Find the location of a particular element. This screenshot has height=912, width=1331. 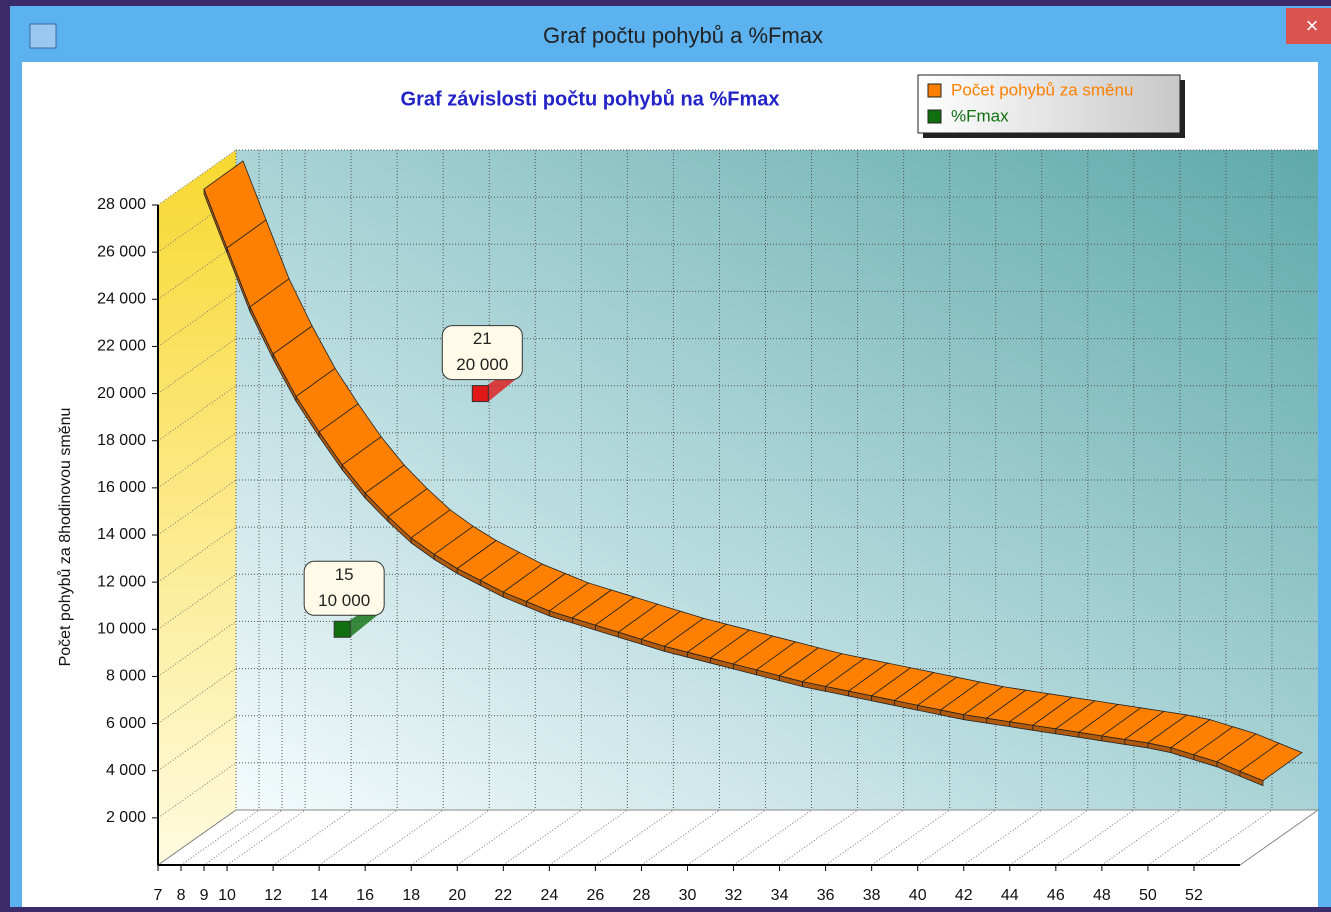

close-icon: × is located at coordinates (1312, 25).